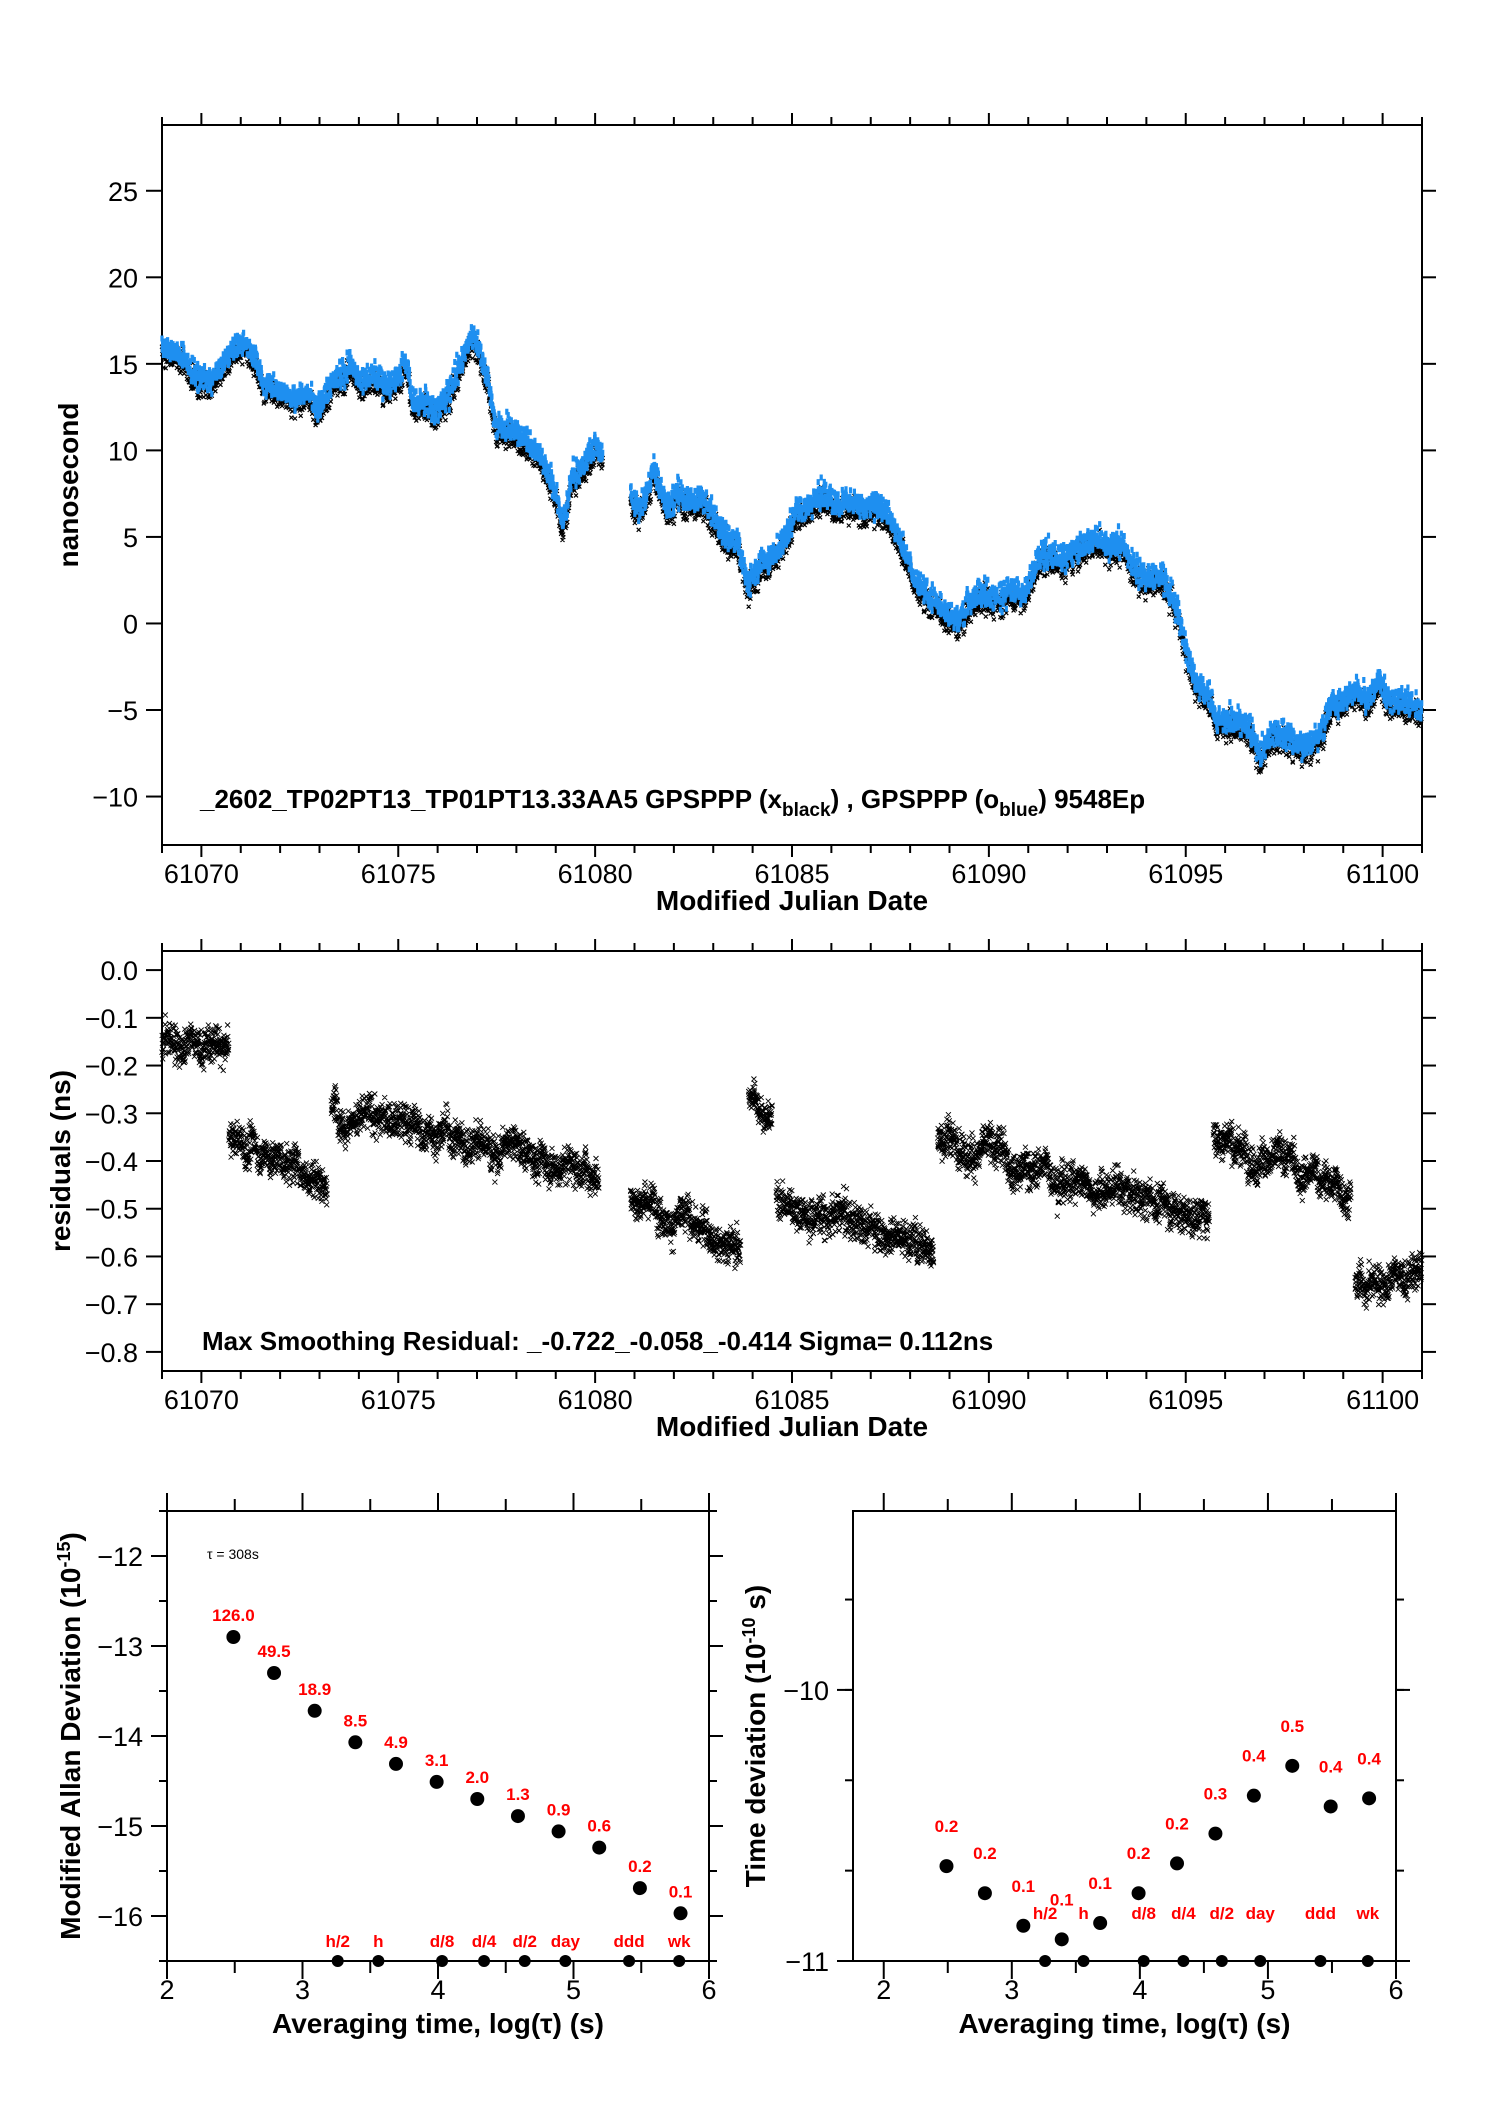 This screenshot has height=2105, width=1488. What do you see at coordinates (518, 1794) in the screenshot?
I see `data-label: 1.3` at bounding box center [518, 1794].